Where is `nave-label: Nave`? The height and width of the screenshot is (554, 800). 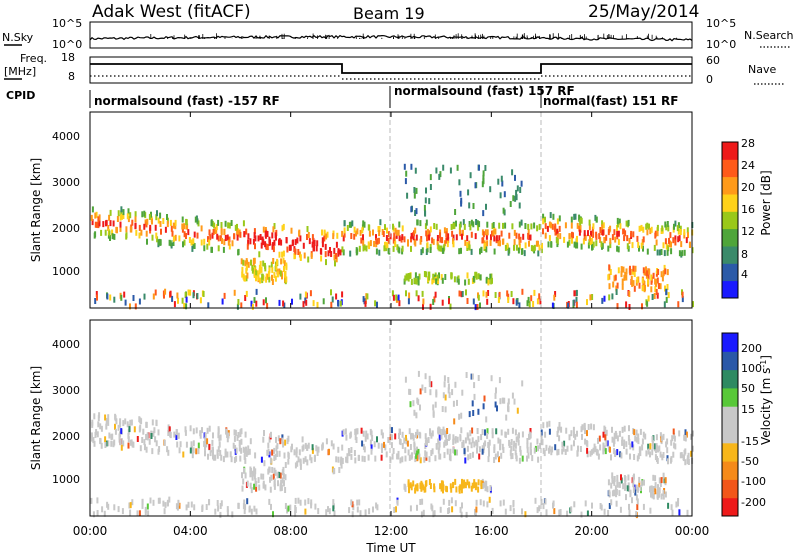
nave-label: Nave is located at coordinates (762, 69).